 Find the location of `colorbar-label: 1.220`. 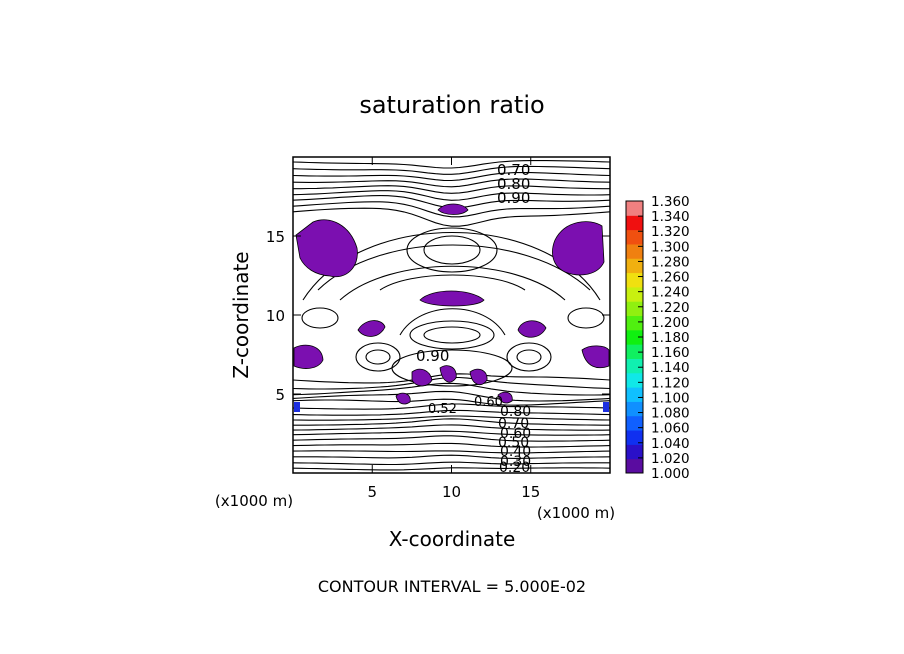

colorbar-label: 1.220 is located at coordinates (670, 308).